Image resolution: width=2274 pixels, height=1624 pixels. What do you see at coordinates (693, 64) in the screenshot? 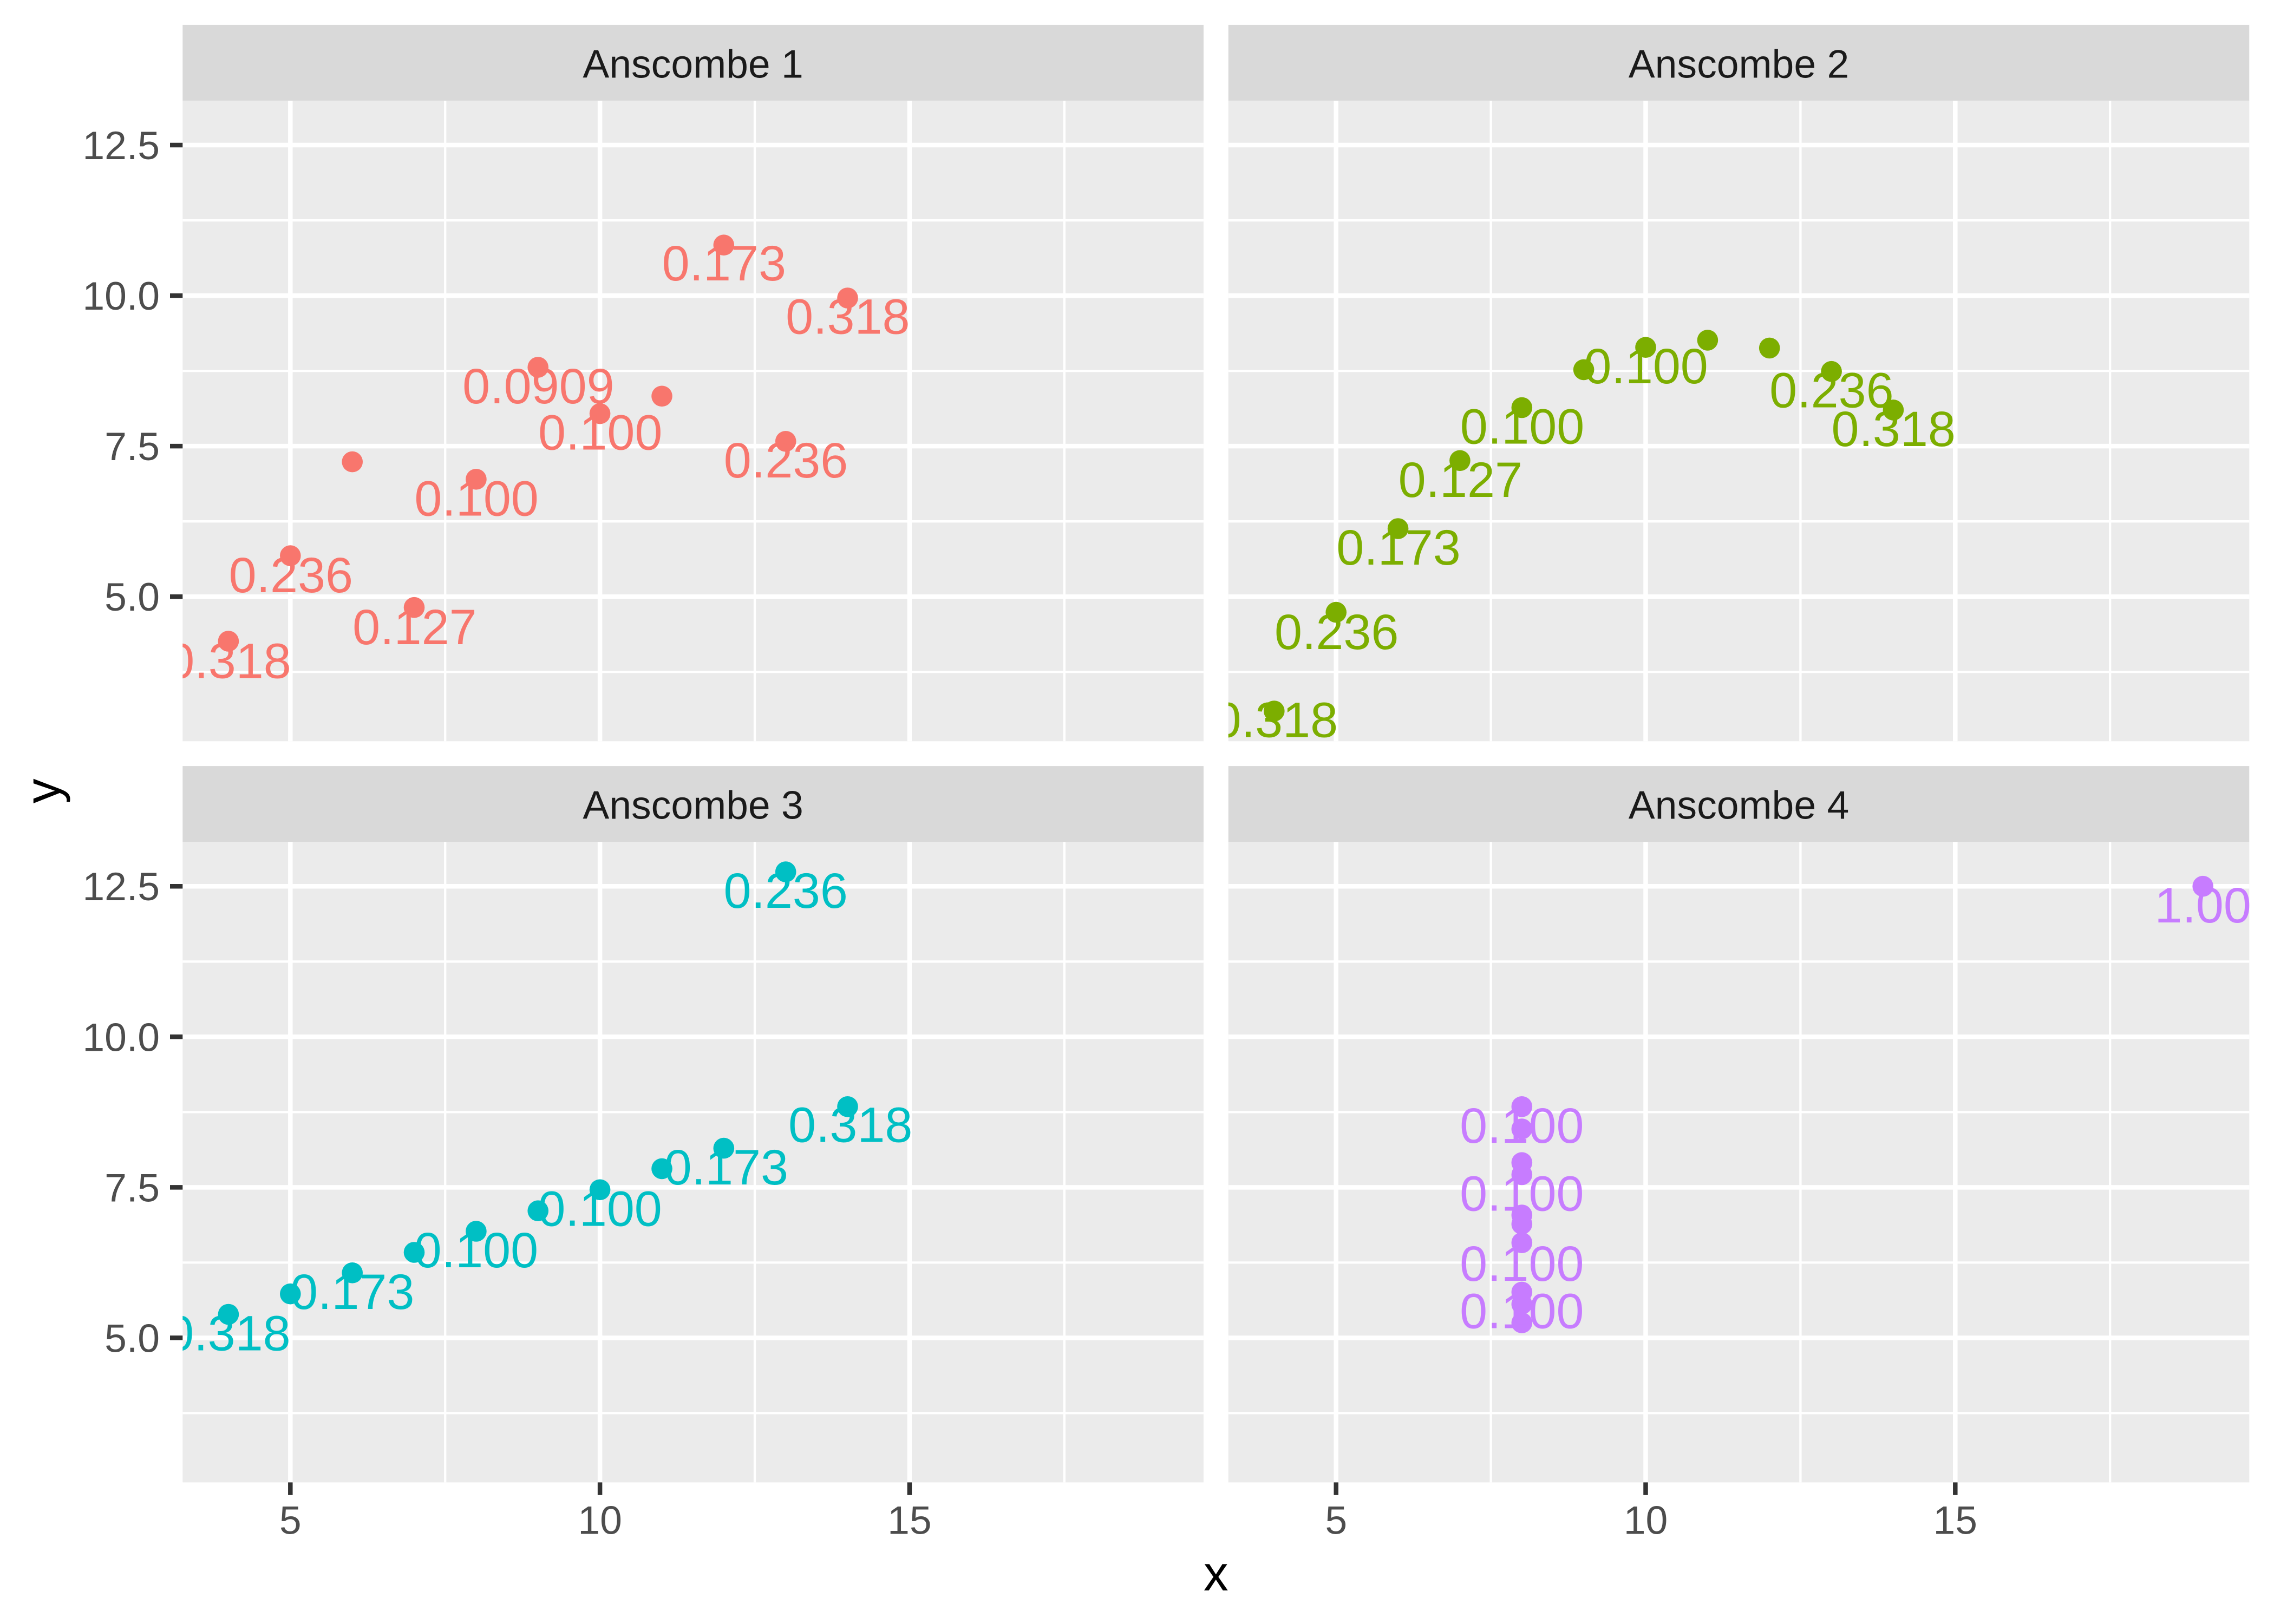
I see `svg-text: Anscombe 1` at bounding box center [693, 64].